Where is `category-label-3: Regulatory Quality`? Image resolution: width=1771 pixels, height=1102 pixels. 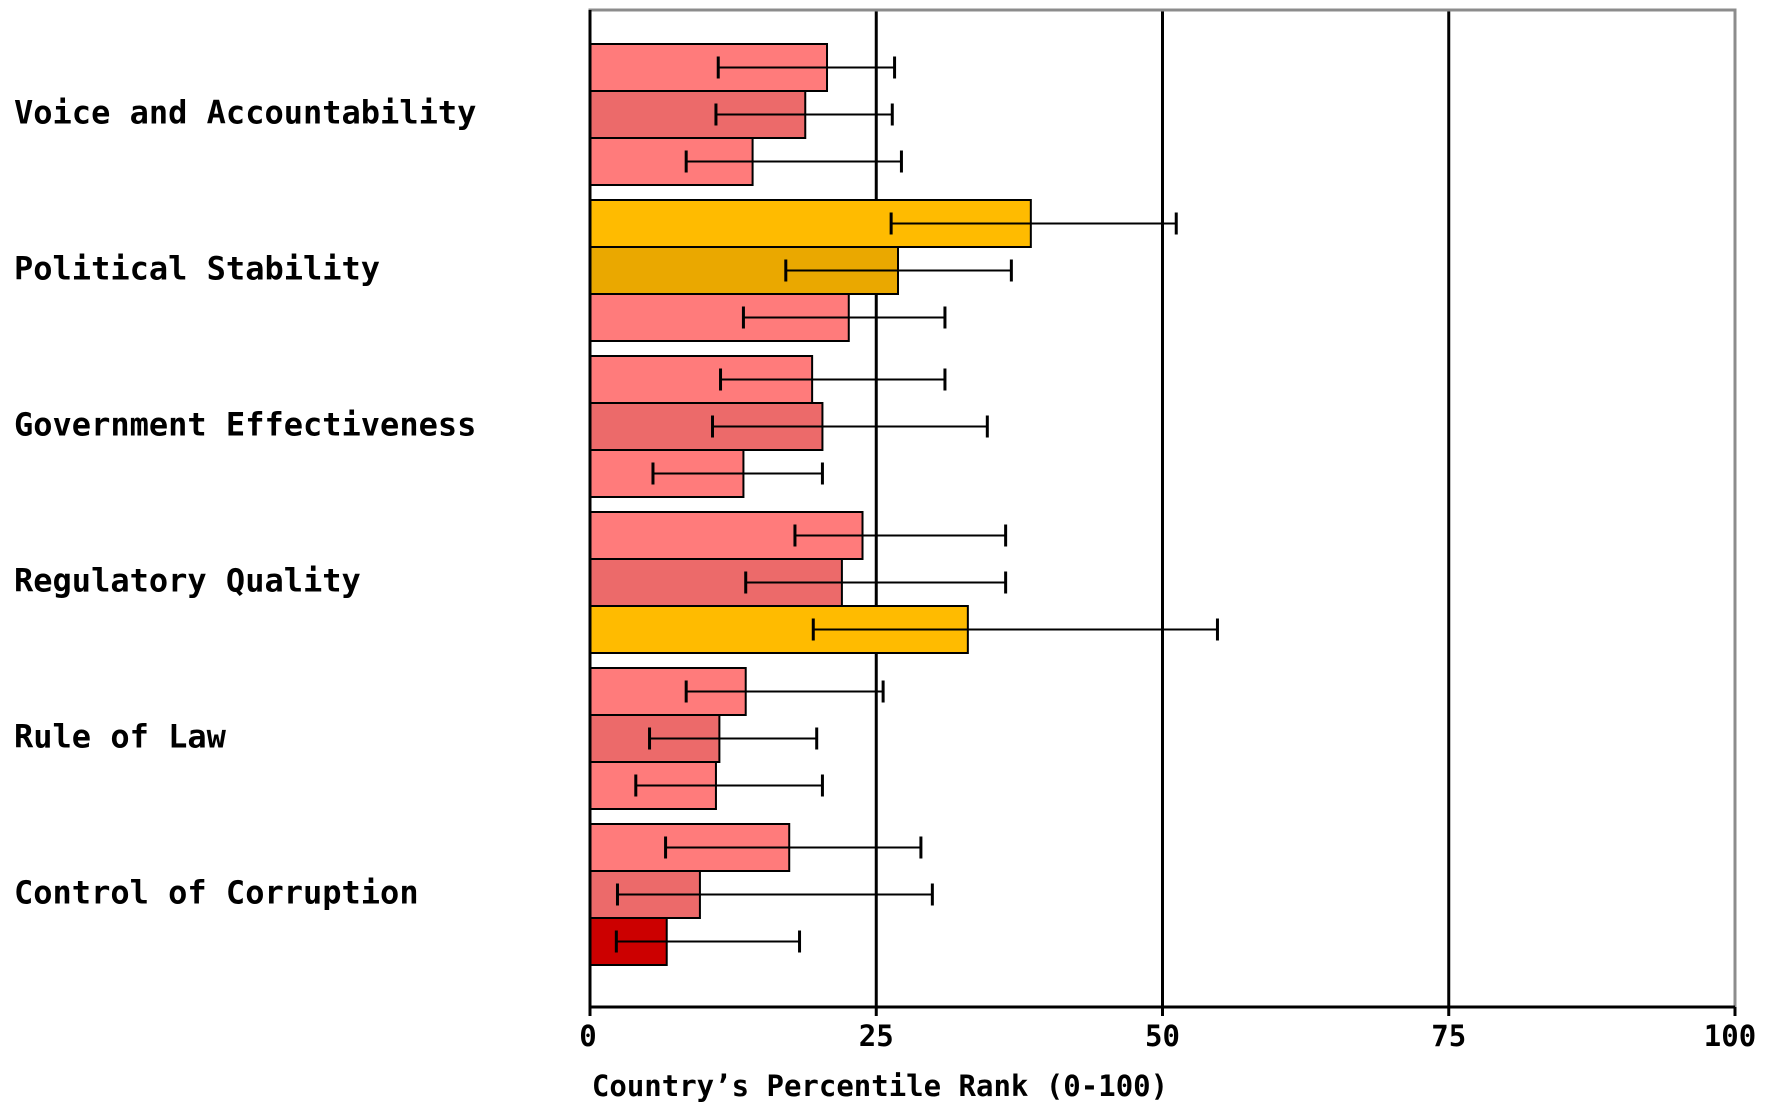 category-label-3: Regulatory Quality is located at coordinates (187, 581).